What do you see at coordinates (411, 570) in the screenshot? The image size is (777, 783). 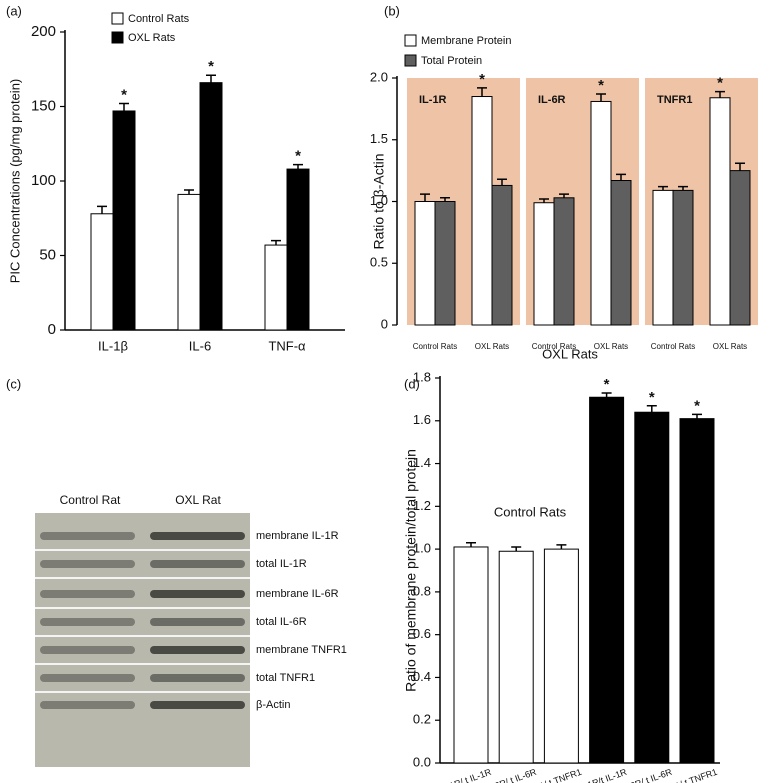 I see `y-axis-label: Ratio of membrane protein/total protein` at bounding box center [411, 570].